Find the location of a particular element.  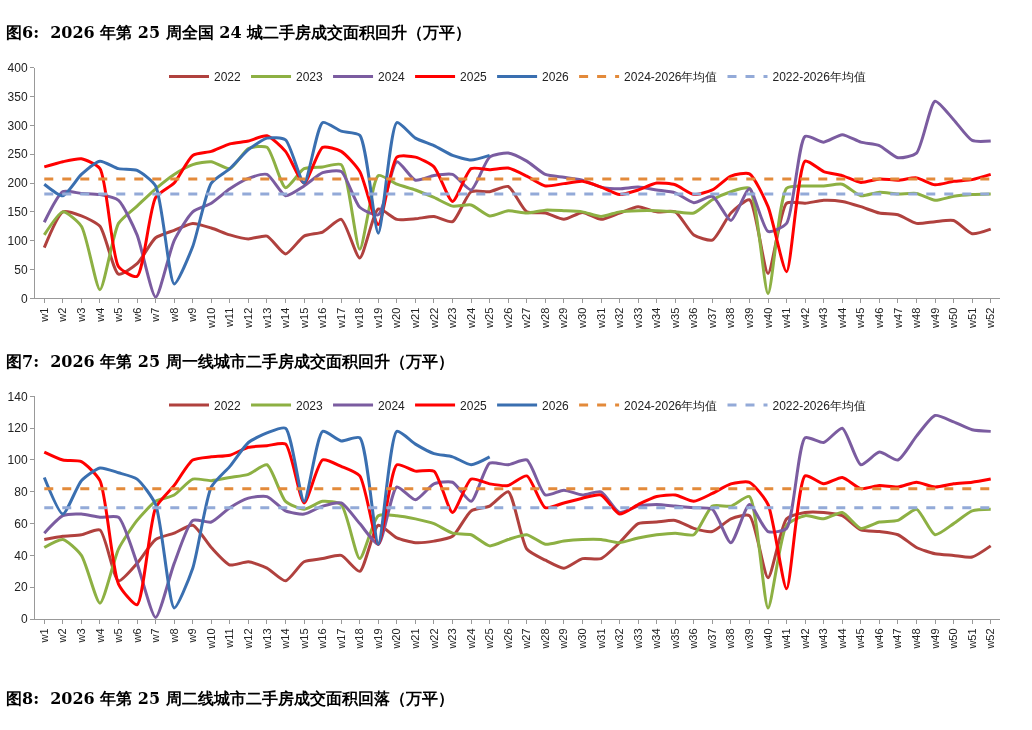

y-tick-label: 400 is located at coordinates (17, 68).